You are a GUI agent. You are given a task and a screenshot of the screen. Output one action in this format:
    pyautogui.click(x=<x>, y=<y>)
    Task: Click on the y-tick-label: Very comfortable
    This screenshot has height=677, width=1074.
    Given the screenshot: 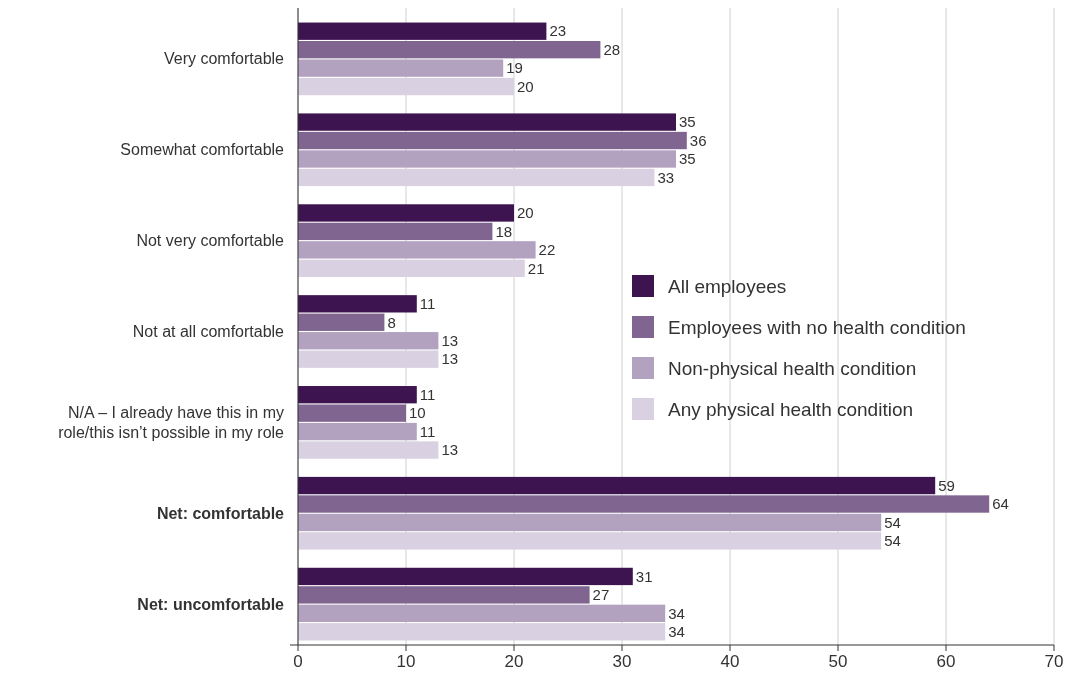 What is the action you would take?
    pyautogui.click(x=224, y=59)
    